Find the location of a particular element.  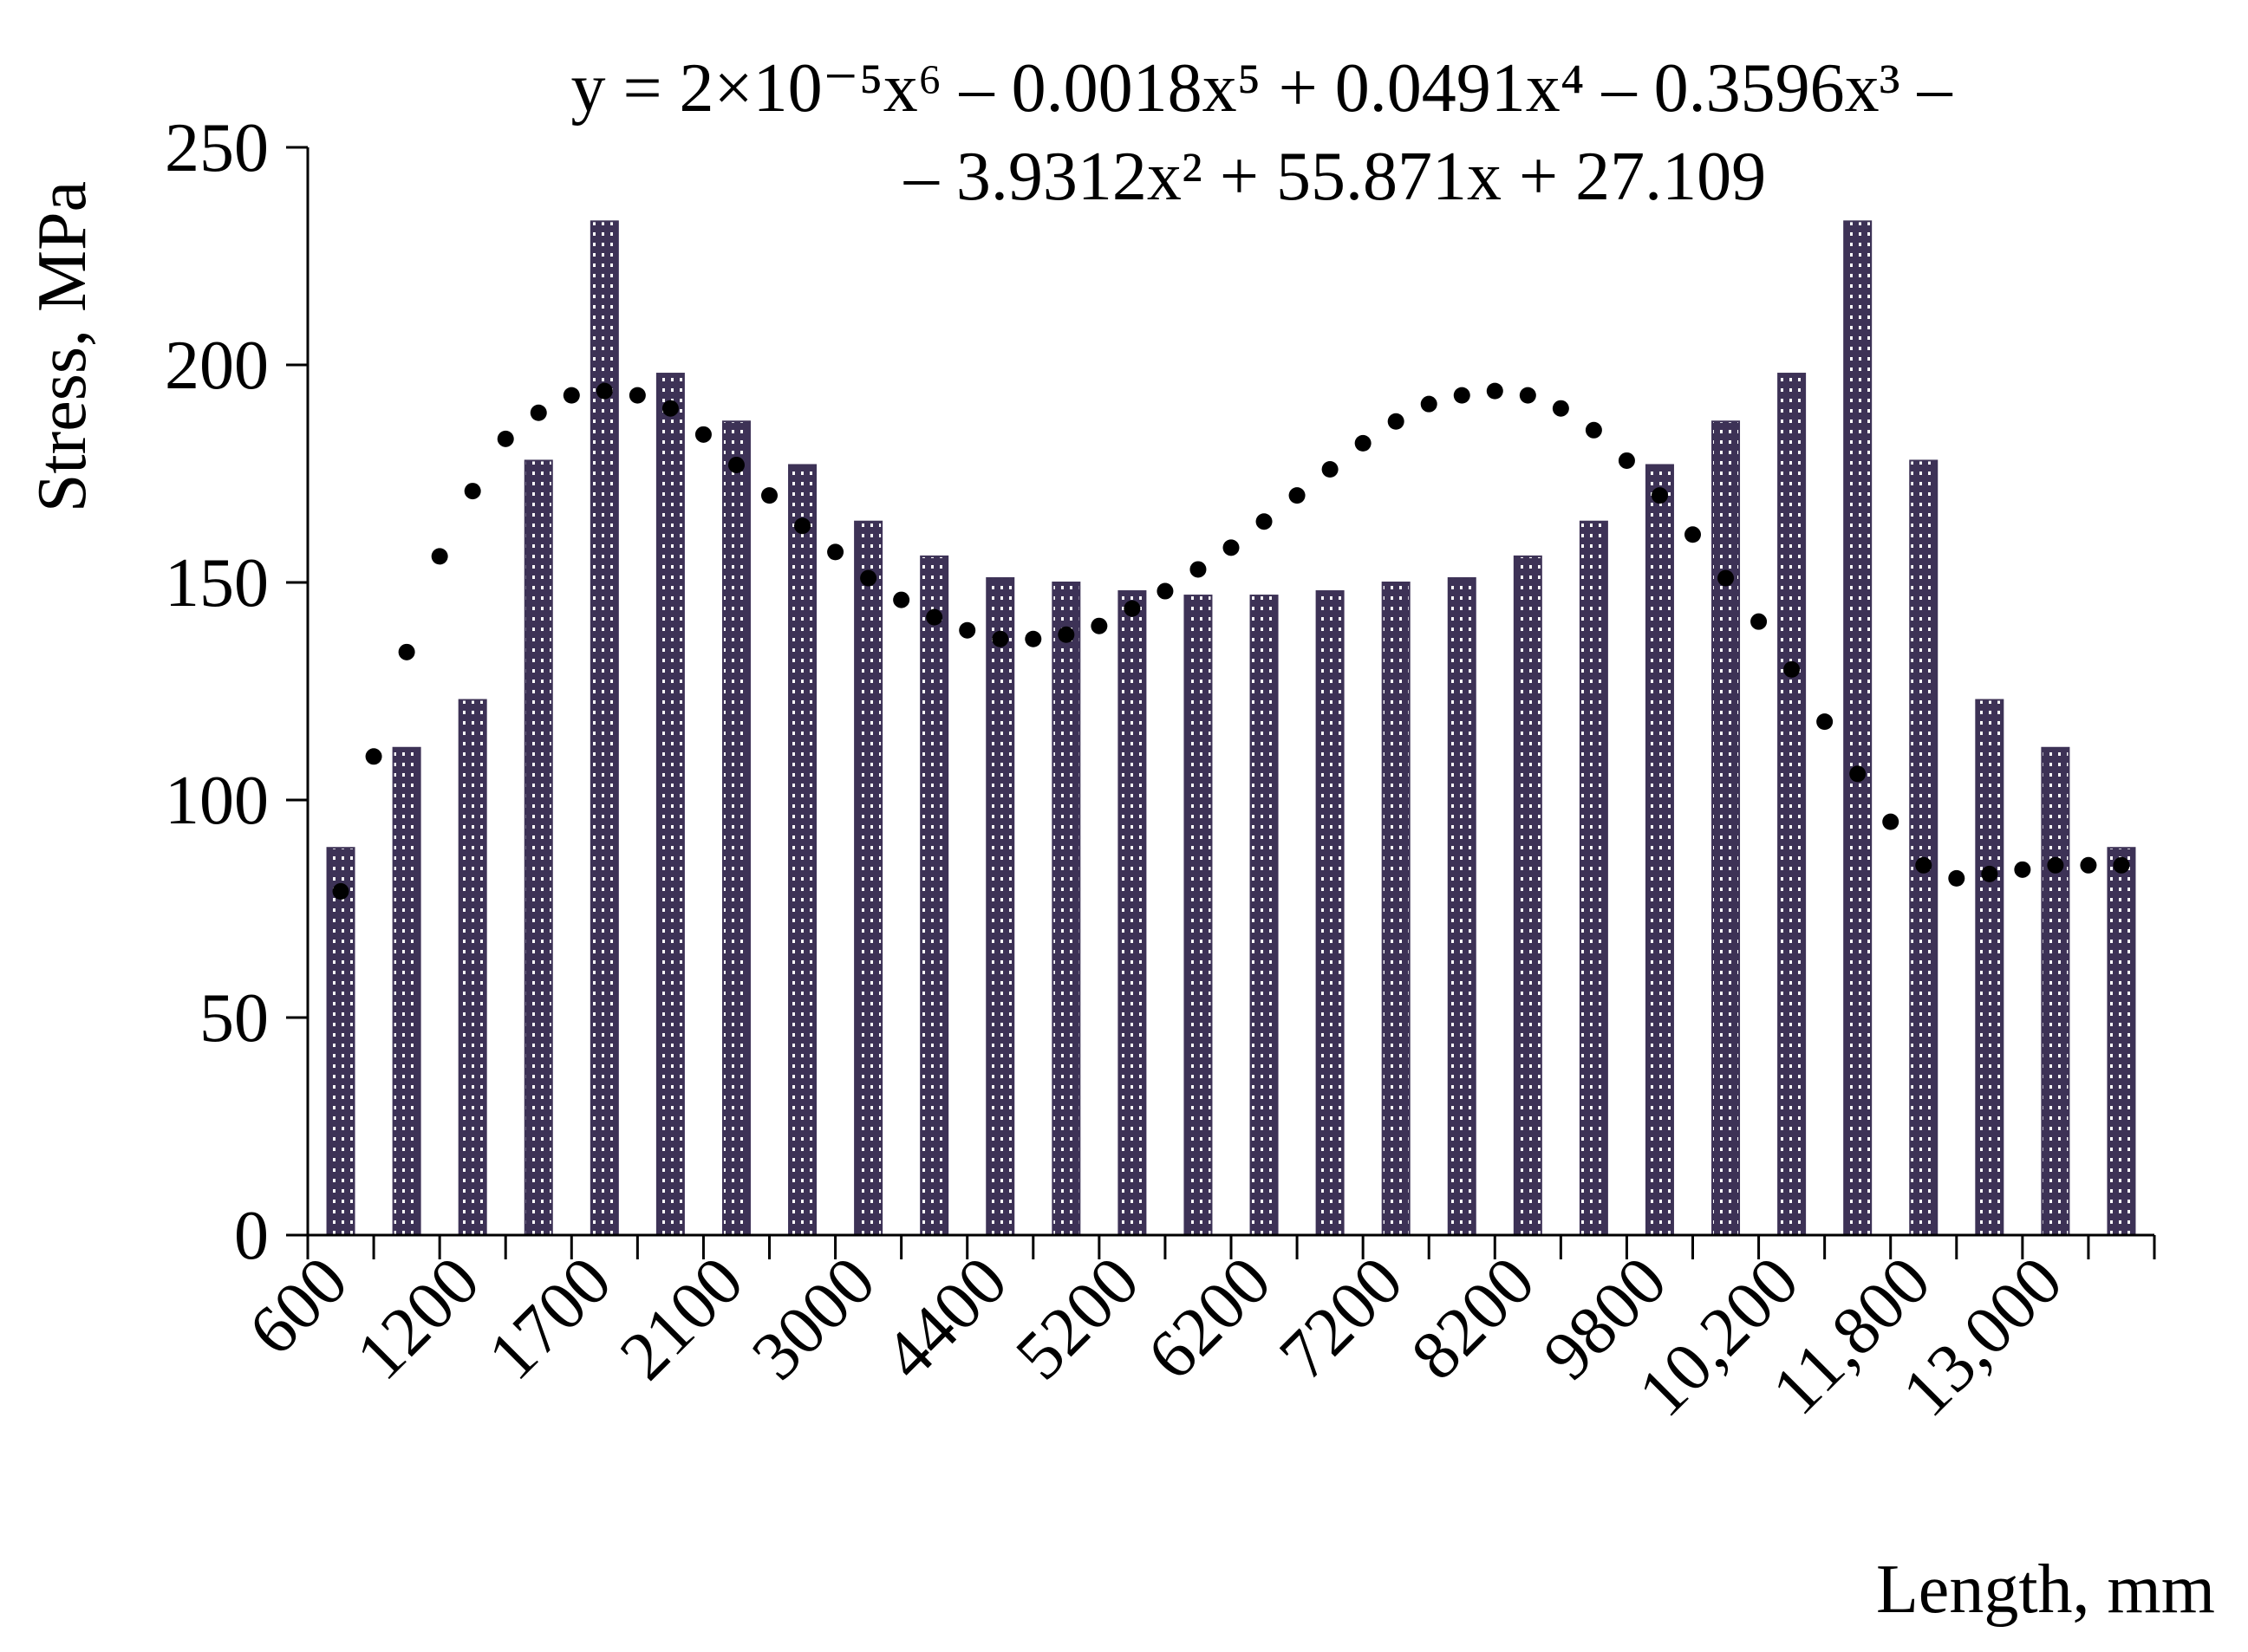

x-tick-label: 1200 is located at coordinates (418, 1319).